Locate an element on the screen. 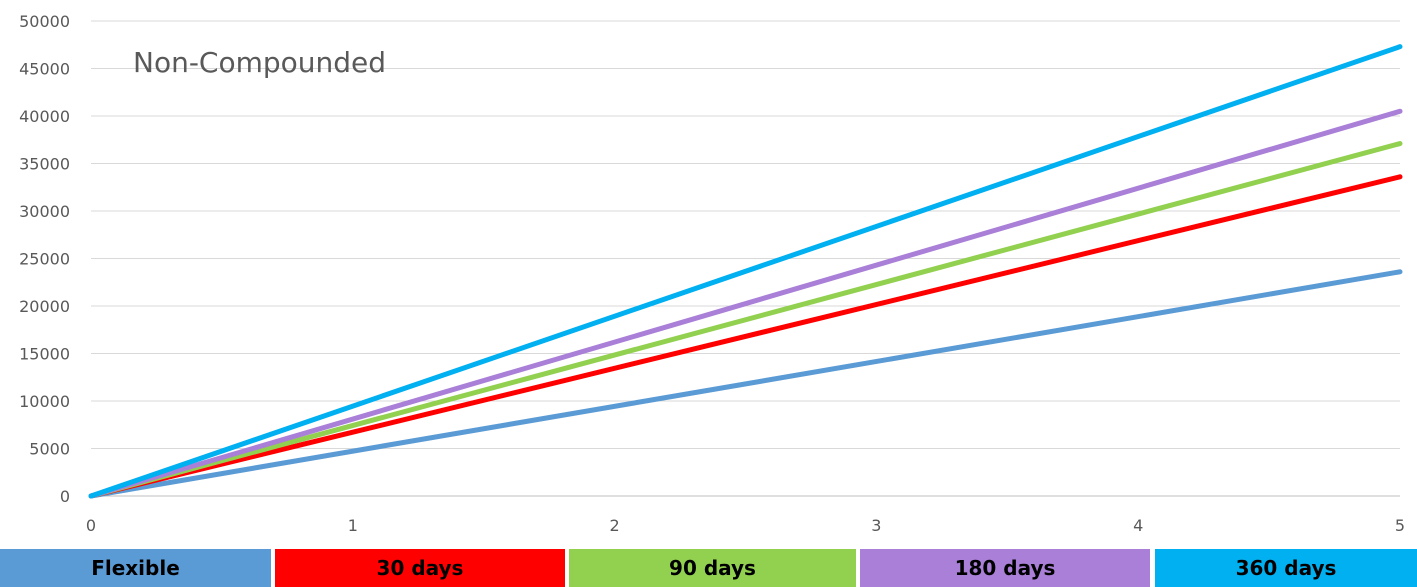 Image resolution: width=1417 pixels, height=587 pixels. legend: Flexible 30 days 90 days 180 days 360 days is located at coordinates (708, 568).